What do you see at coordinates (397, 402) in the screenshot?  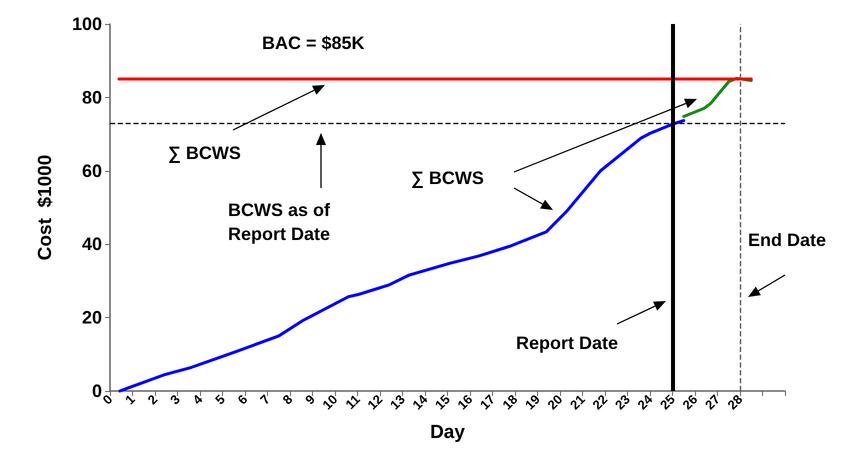 I see `x-tick-label: 13` at bounding box center [397, 402].